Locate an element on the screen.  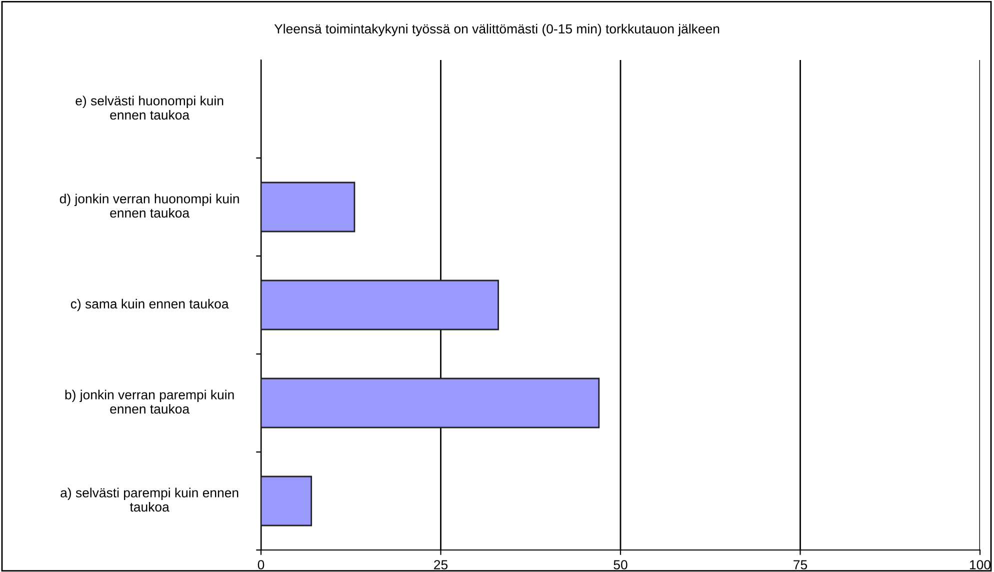
y-tick-label: d) jonkin verran huonompi kuin ennen taukoa is located at coordinates (149, 206).